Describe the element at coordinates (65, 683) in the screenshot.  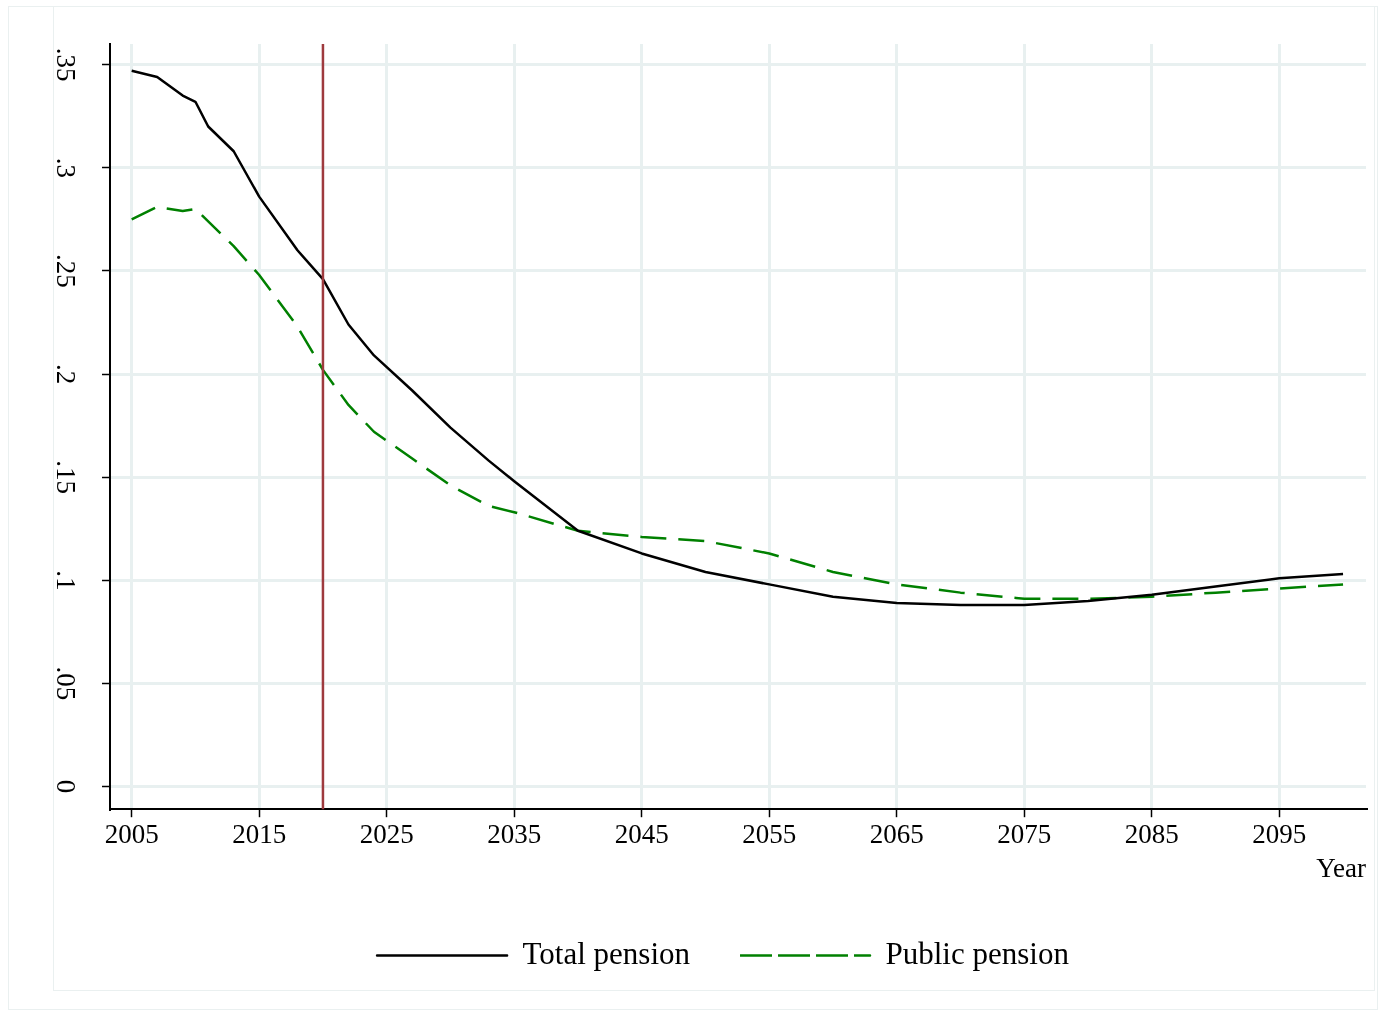
I see `y-tick-label: .05` at that location.